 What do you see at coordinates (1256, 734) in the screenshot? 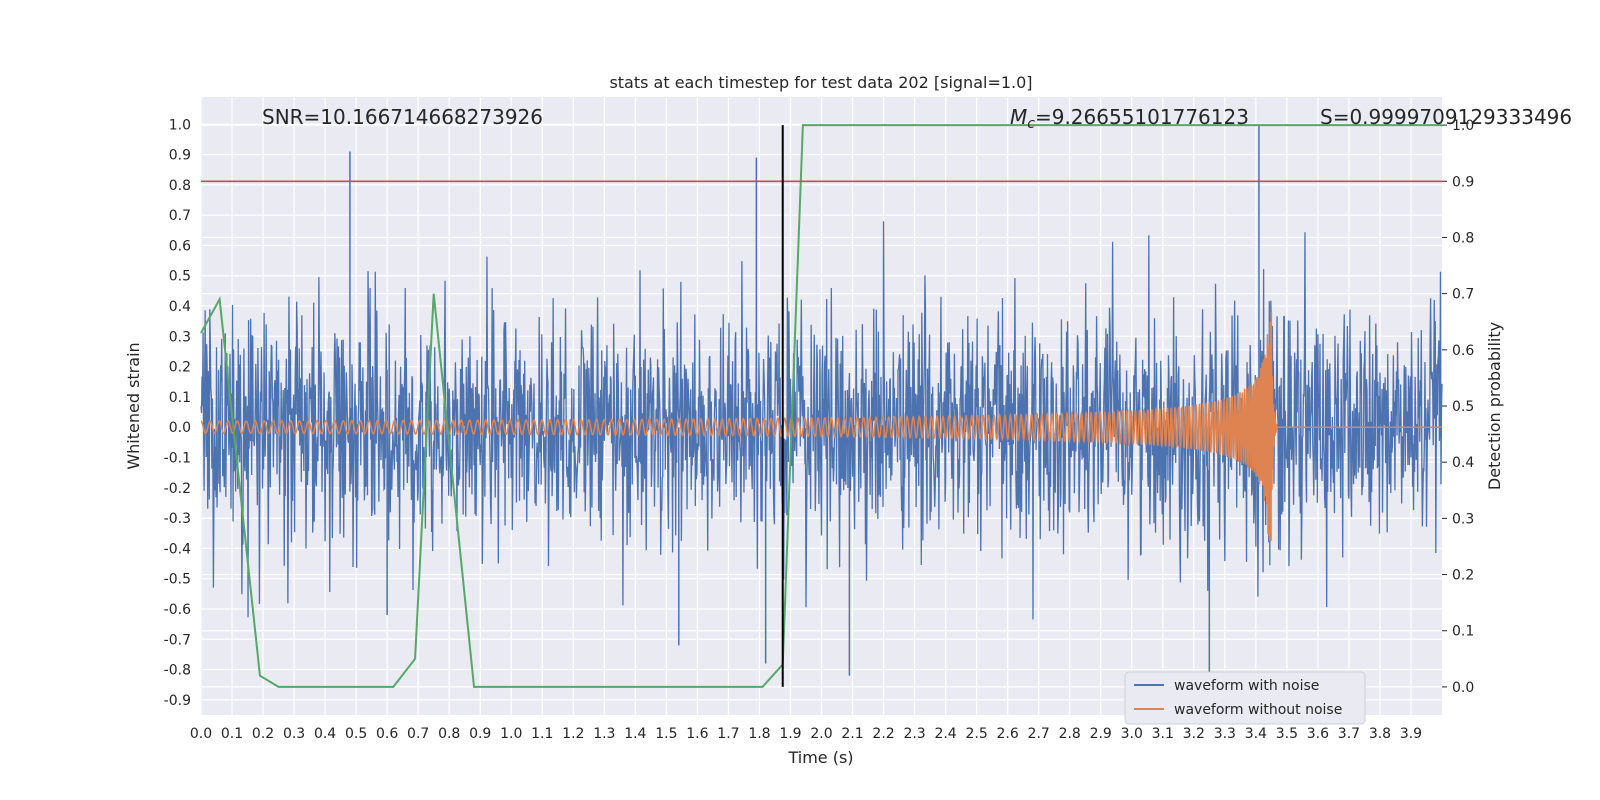
I see `x-tick-label: 3.4` at bounding box center [1256, 734].